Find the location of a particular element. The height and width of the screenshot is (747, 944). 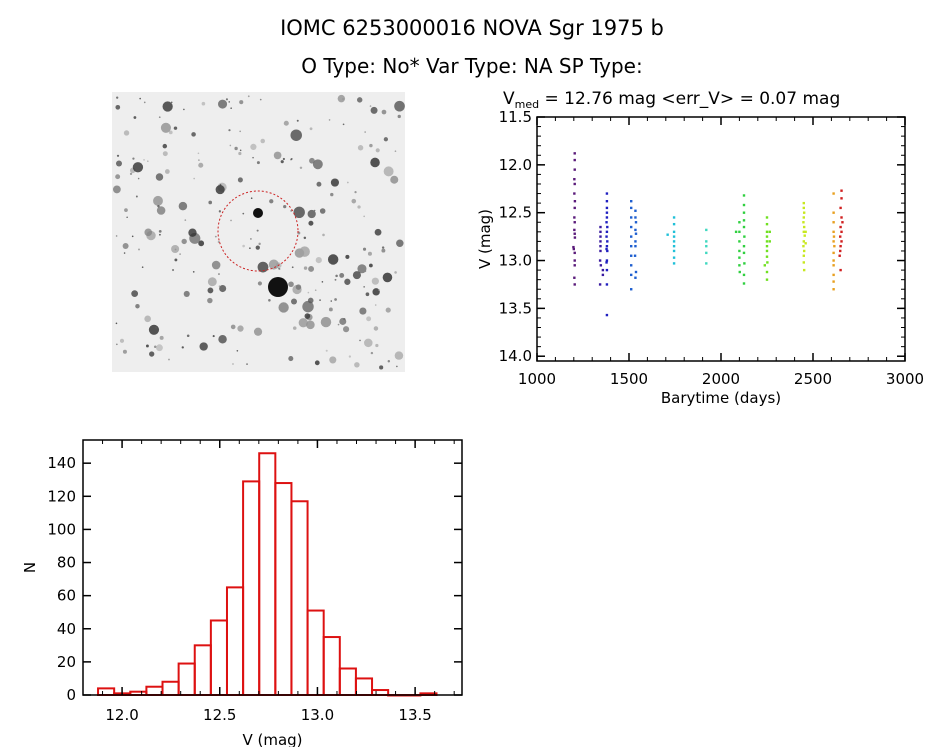

x-tick-label: 2000 is located at coordinates (721, 379).